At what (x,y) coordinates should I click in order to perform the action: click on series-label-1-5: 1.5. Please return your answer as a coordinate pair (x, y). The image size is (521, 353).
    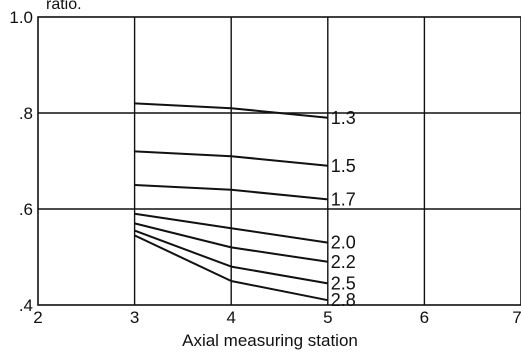
    Looking at the image, I should click on (343, 166).